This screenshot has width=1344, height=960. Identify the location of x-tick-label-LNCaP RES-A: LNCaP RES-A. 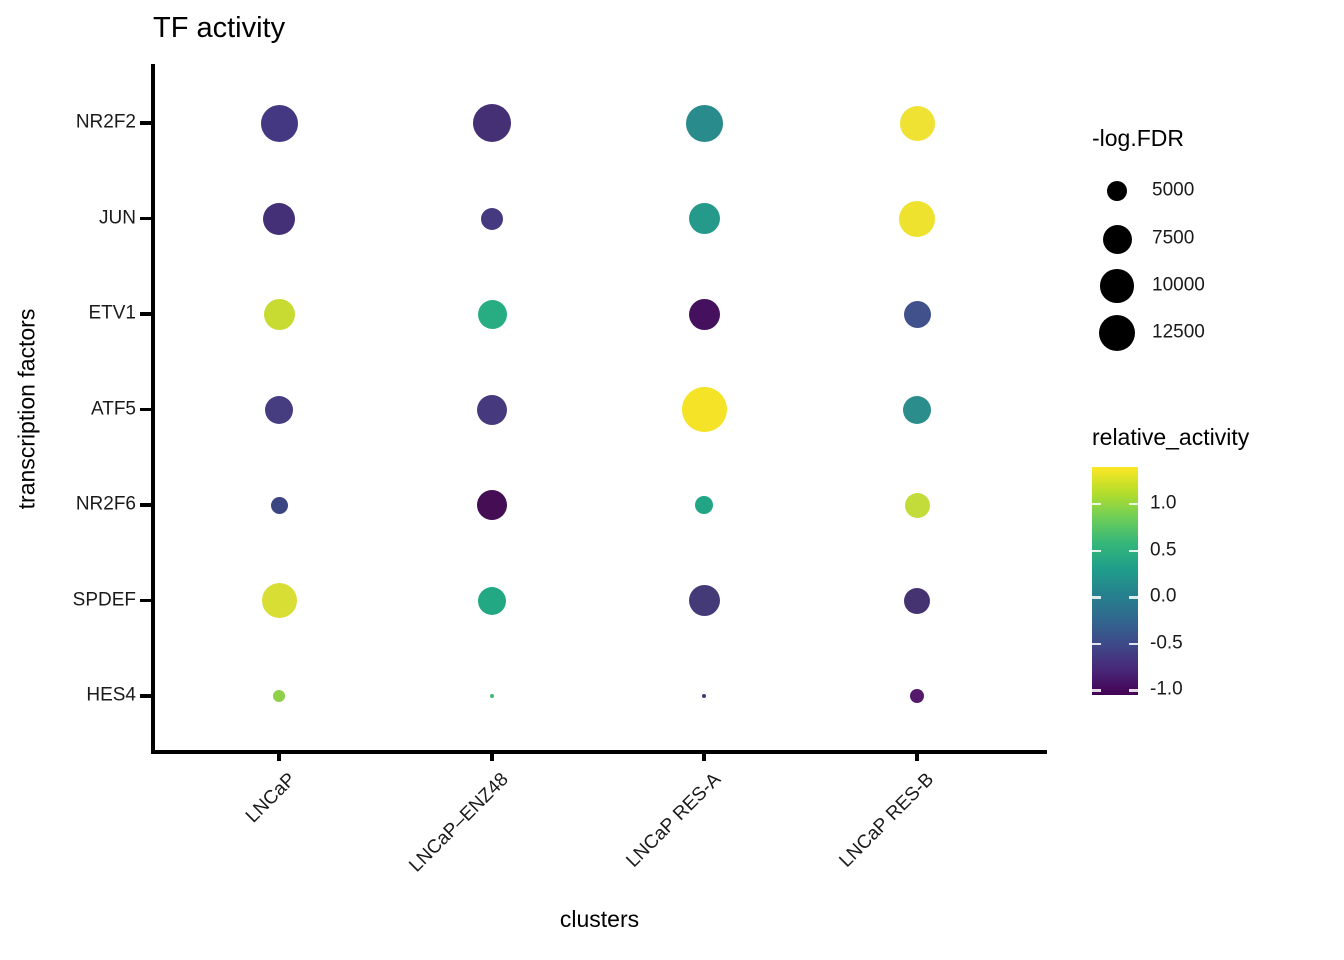
(673, 820).